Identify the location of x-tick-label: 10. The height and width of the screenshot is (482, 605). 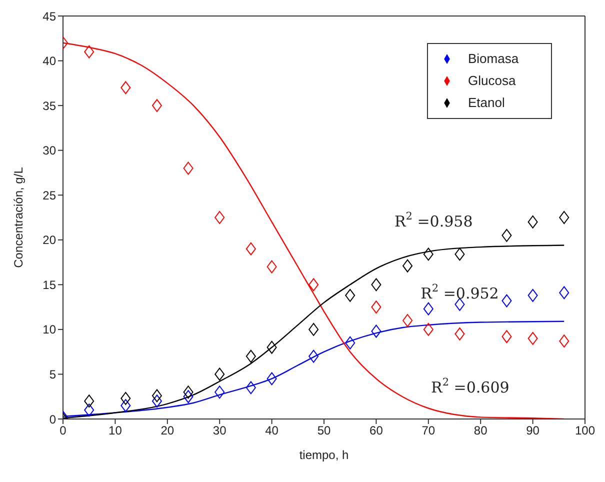
(115, 431).